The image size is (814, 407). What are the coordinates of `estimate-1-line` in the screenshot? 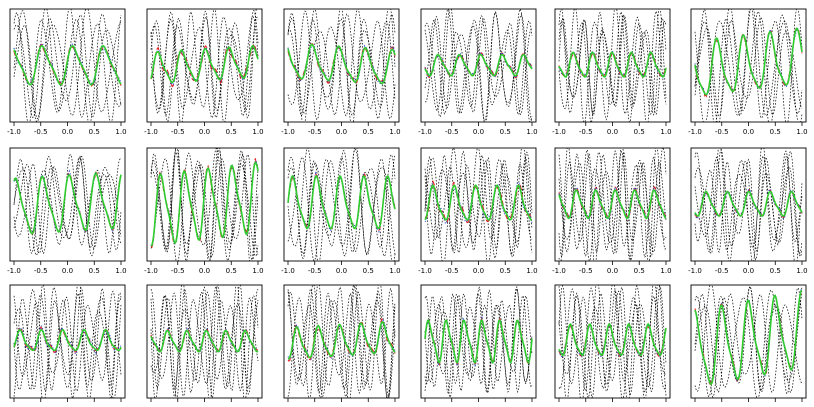 It's located at (204, 65).